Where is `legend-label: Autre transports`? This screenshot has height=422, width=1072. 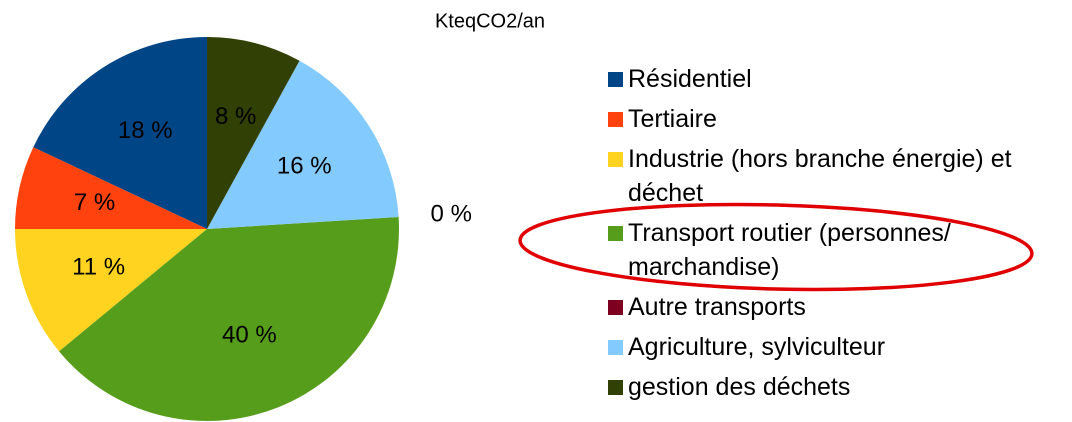
legend-label: Autre transports is located at coordinates (717, 307).